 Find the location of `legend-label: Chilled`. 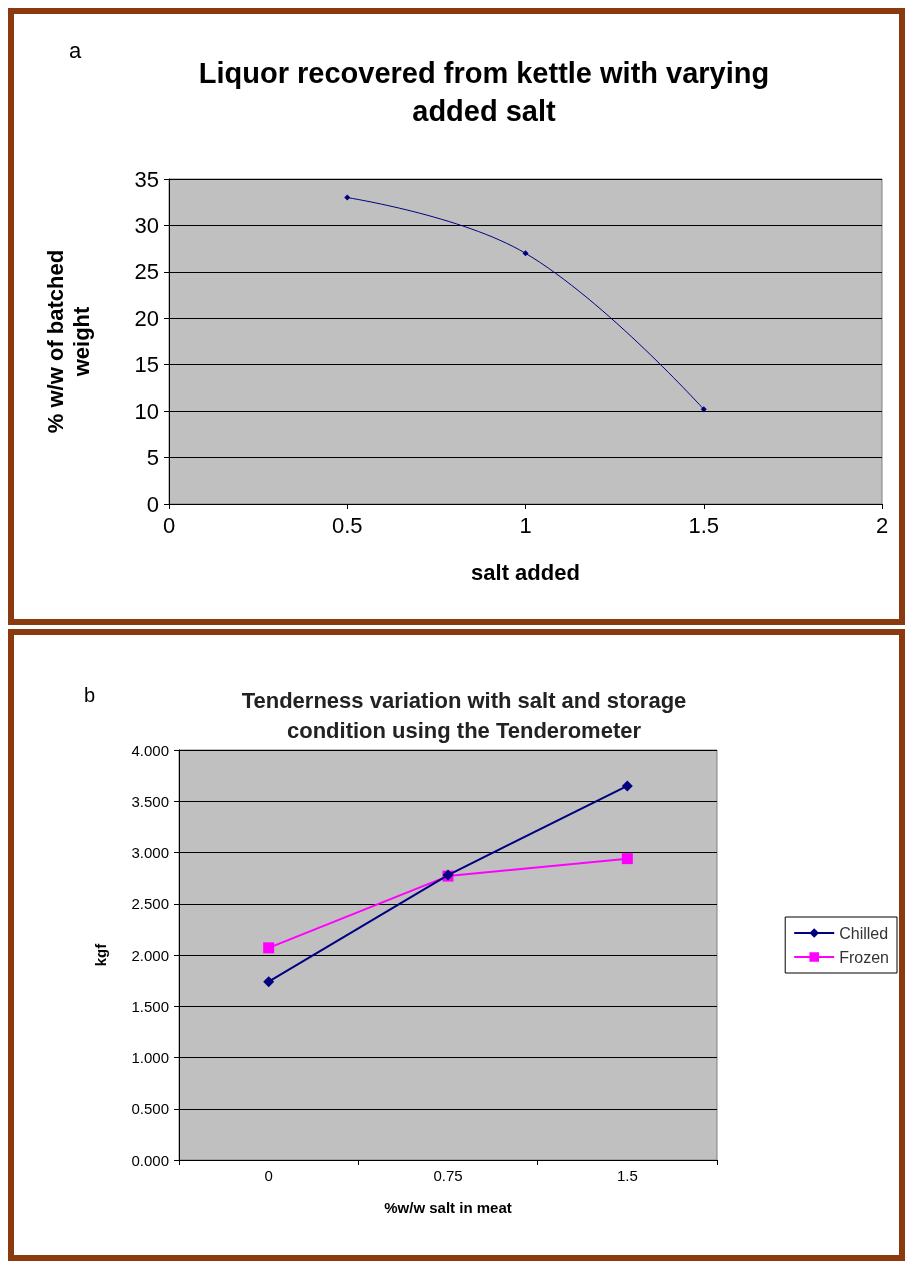

legend-label: Chilled is located at coordinates (864, 933).